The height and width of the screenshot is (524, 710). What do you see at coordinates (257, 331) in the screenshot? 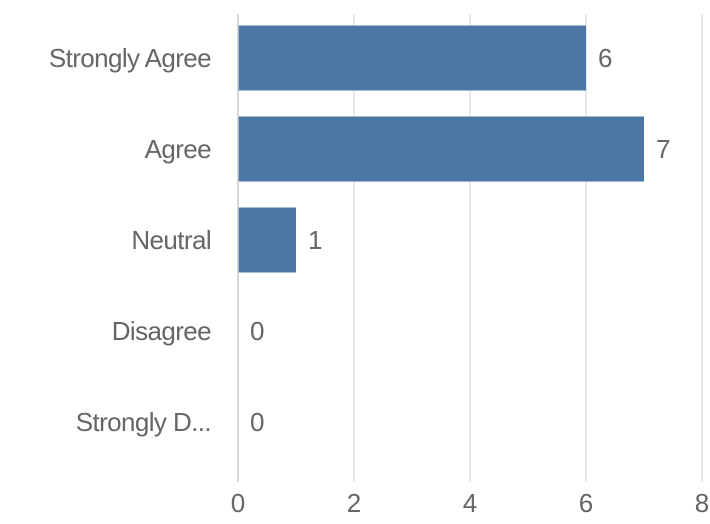
I see `data-label-3: 0` at bounding box center [257, 331].